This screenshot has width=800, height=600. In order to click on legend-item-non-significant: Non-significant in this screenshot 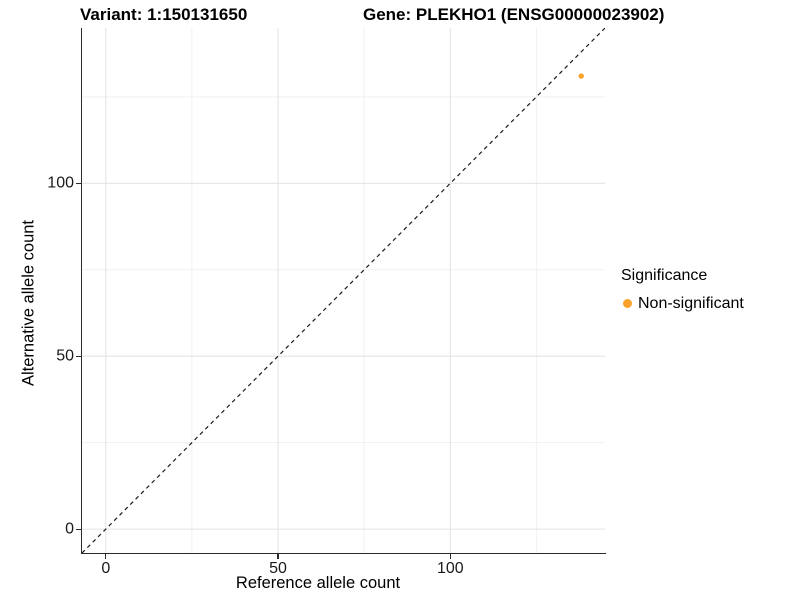, I will do `click(682, 303)`.